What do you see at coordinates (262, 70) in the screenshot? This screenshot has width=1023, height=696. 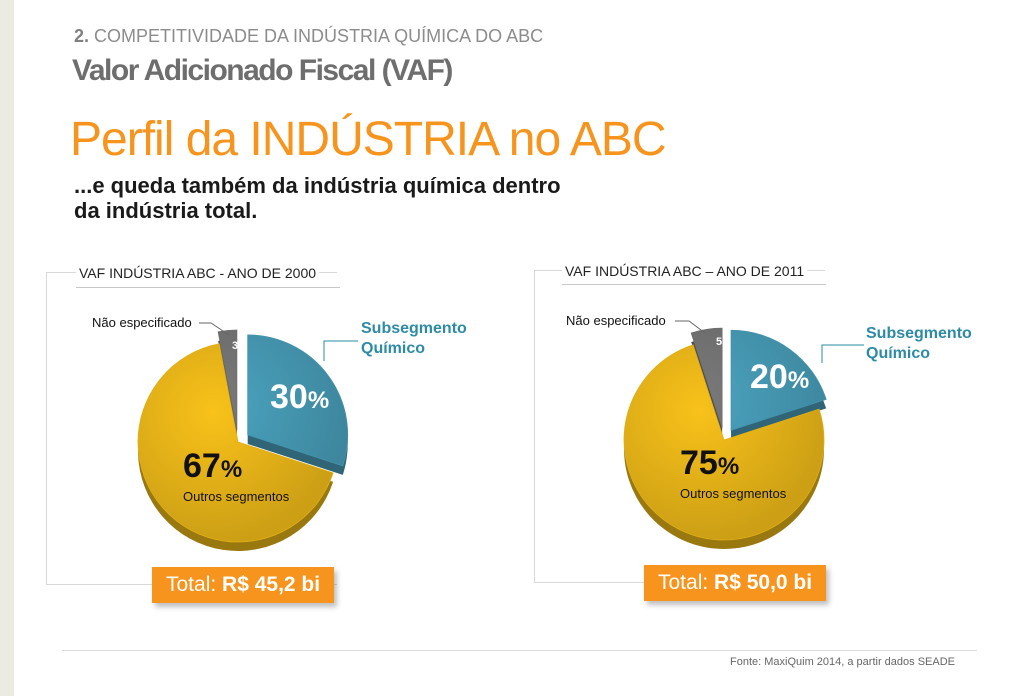 I see `vaf-title: Valor Adicionado Fiscal (VAF)` at bounding box center [262, 70].